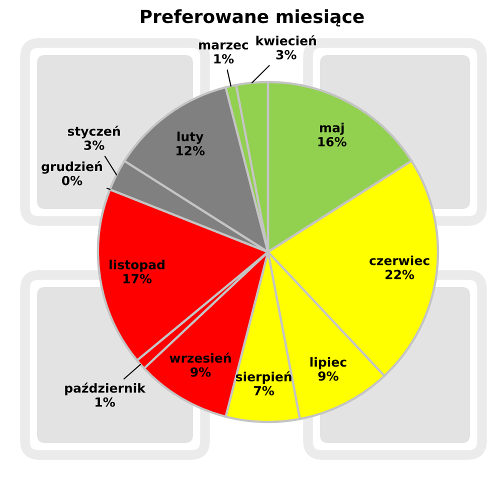 The height and width of the screenshot is (483, 493). What do you see at coordinates (223, 46) in the screenshot?
I see `slice-label: marzec` at bounding box center [223, 46].